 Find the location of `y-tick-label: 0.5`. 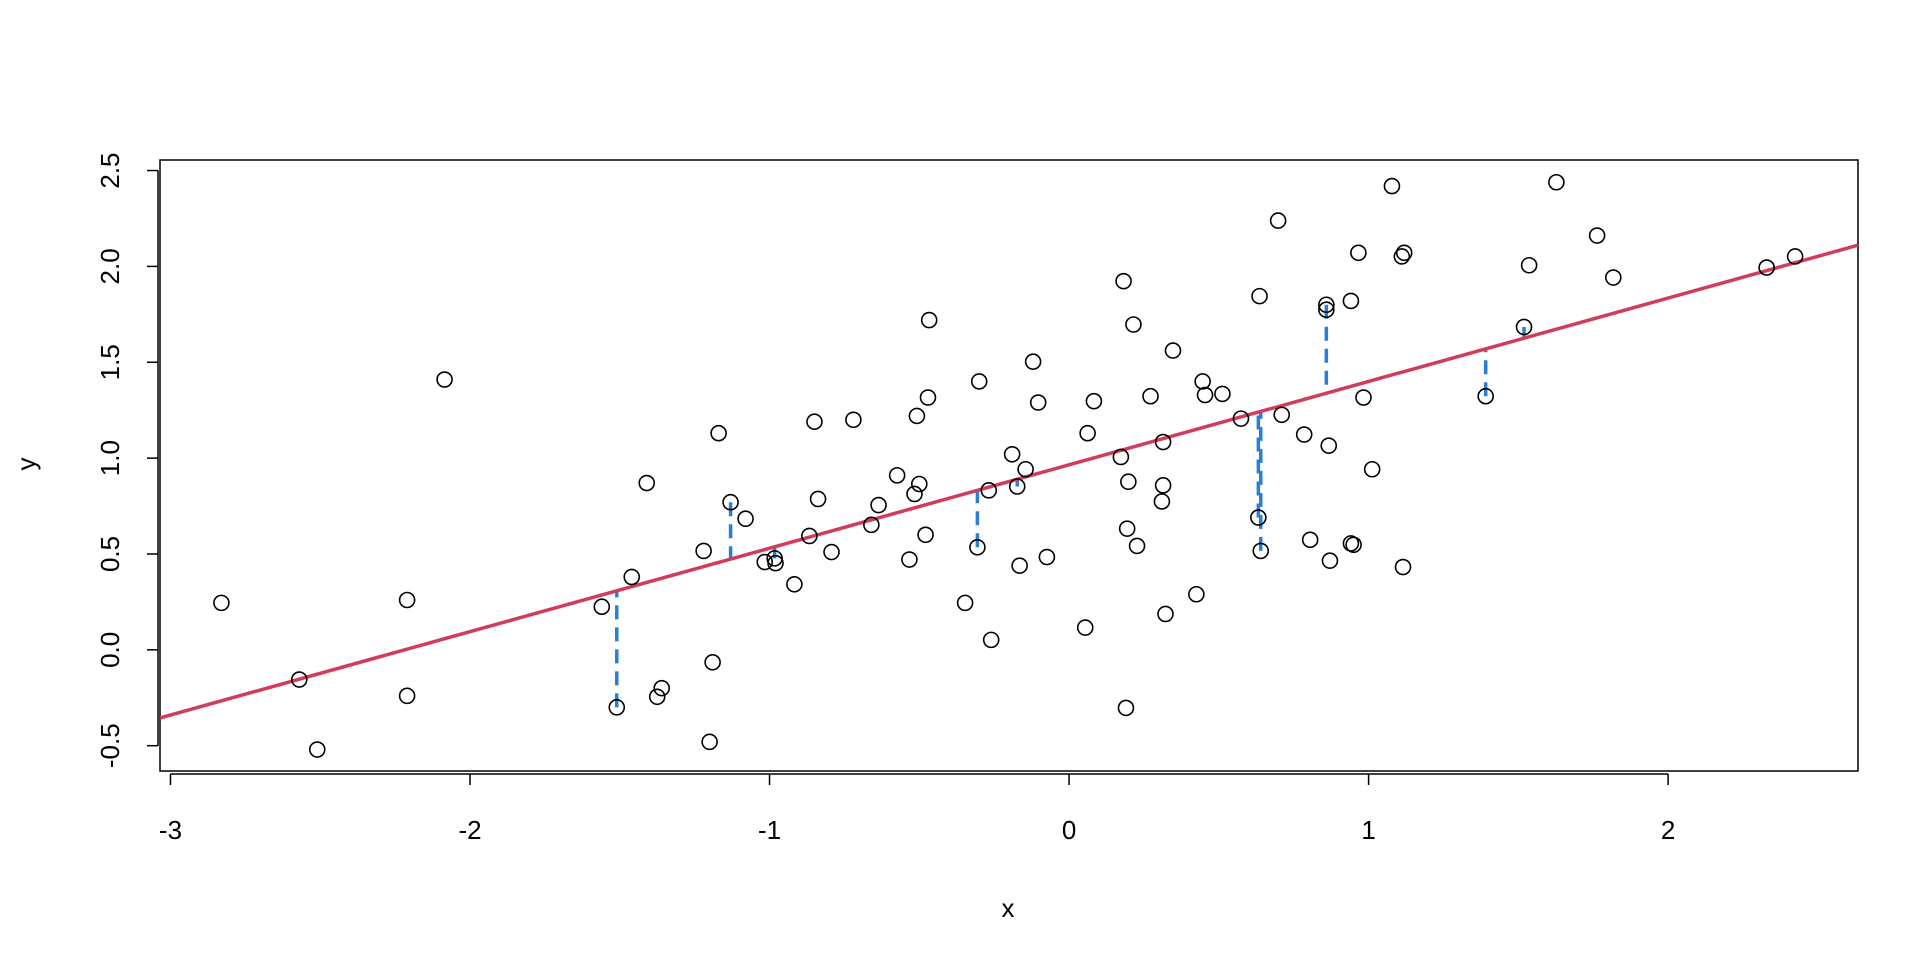

y-tick-label: 0.5 is located at coordinates (110, 554).